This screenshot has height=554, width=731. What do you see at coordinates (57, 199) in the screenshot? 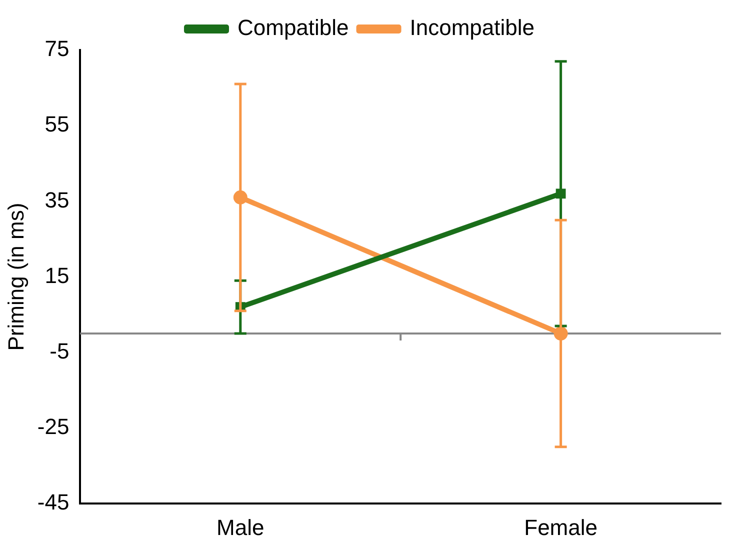
I see `y-tick-label: 35` at bounding box center [57, 199].